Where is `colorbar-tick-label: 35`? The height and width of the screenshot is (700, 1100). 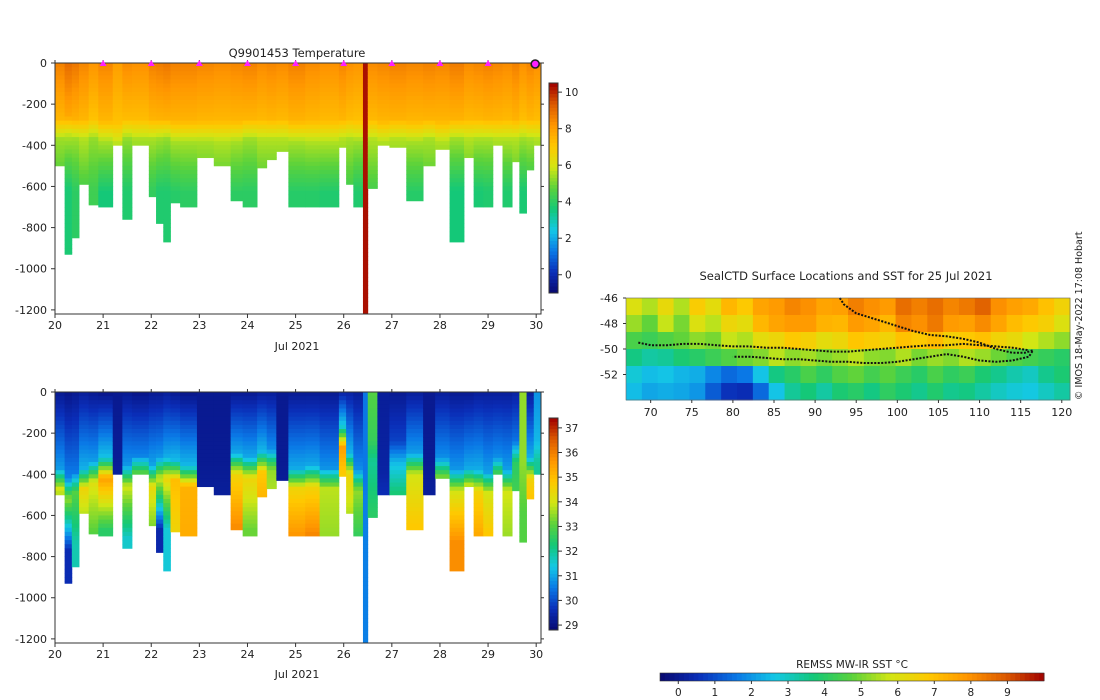 colorbar-tick-label: 35 is located at coordinates (571, 478).